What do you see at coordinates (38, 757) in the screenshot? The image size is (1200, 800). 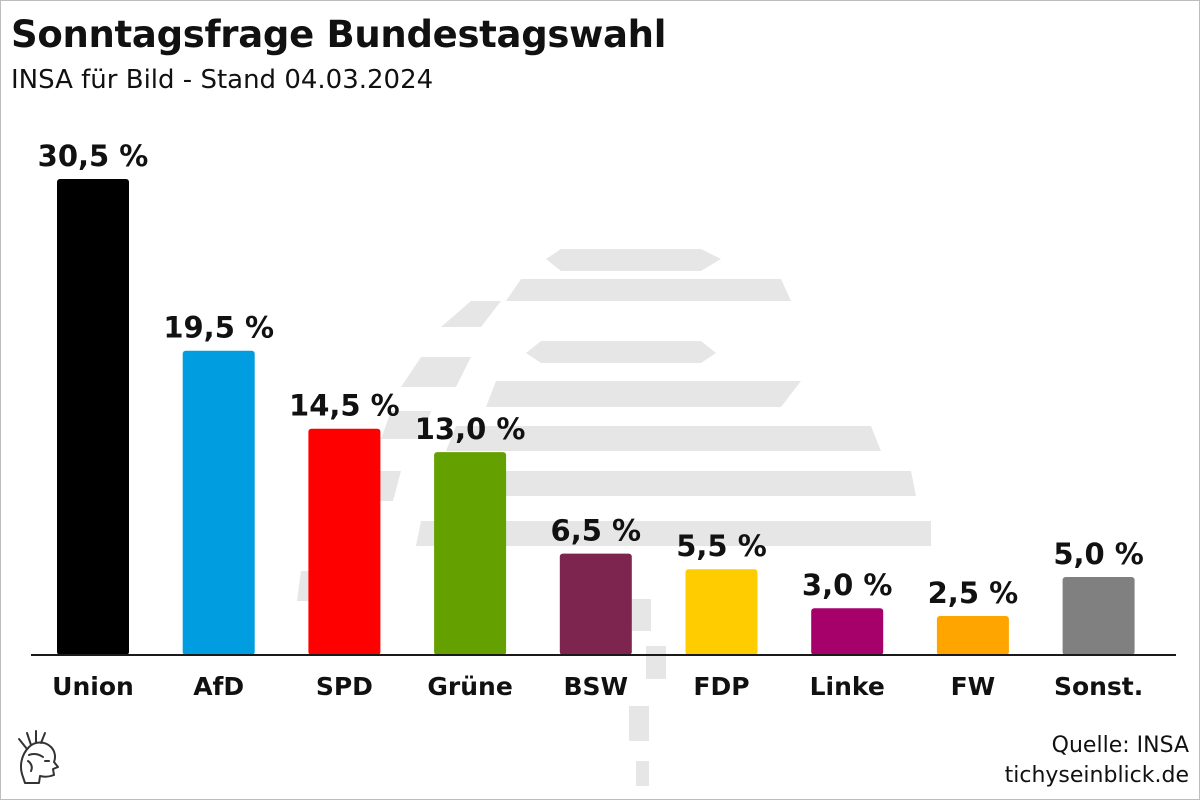 I see `hermes-head-logo-icon` at bounding box center [38, 757].